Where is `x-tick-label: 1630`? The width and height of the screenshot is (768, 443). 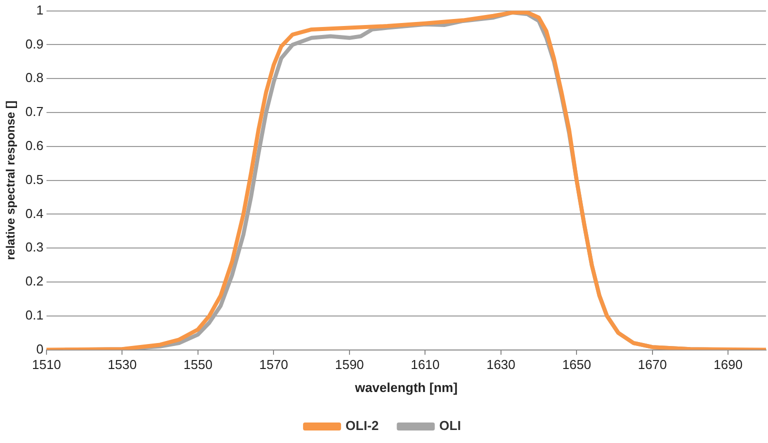
x-tick-label: 1630 is located at coordinates (501, 364).